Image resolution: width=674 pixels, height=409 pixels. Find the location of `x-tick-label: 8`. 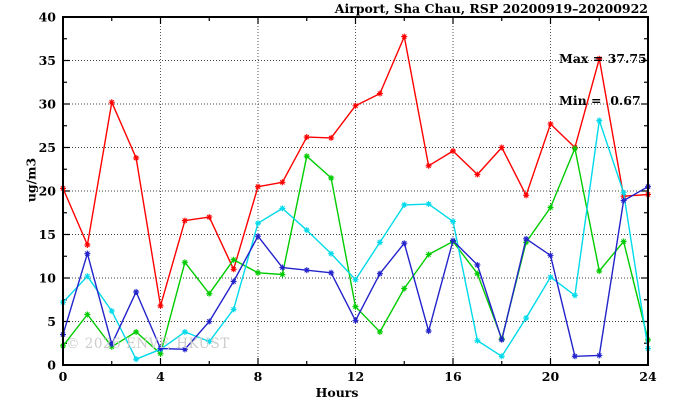

x-tick-label: 8 is located at coordinates (258, 376).